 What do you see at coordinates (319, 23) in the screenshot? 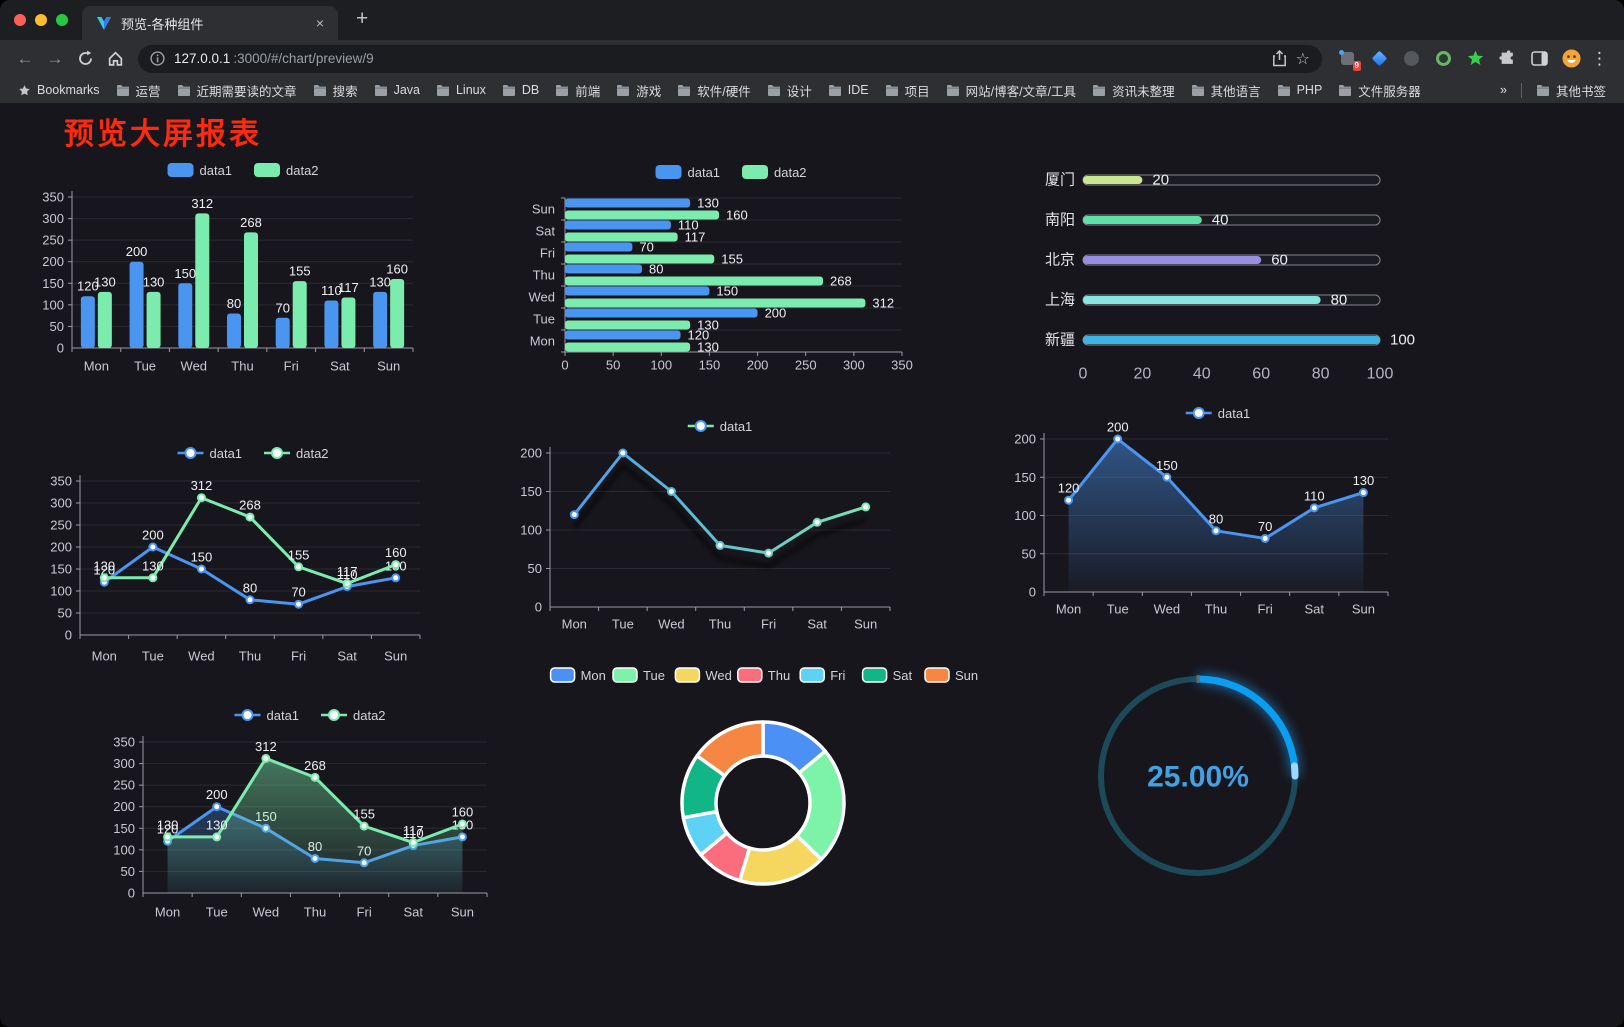
I see `tab-close-icon: ×` at bounding box center [319, 23].